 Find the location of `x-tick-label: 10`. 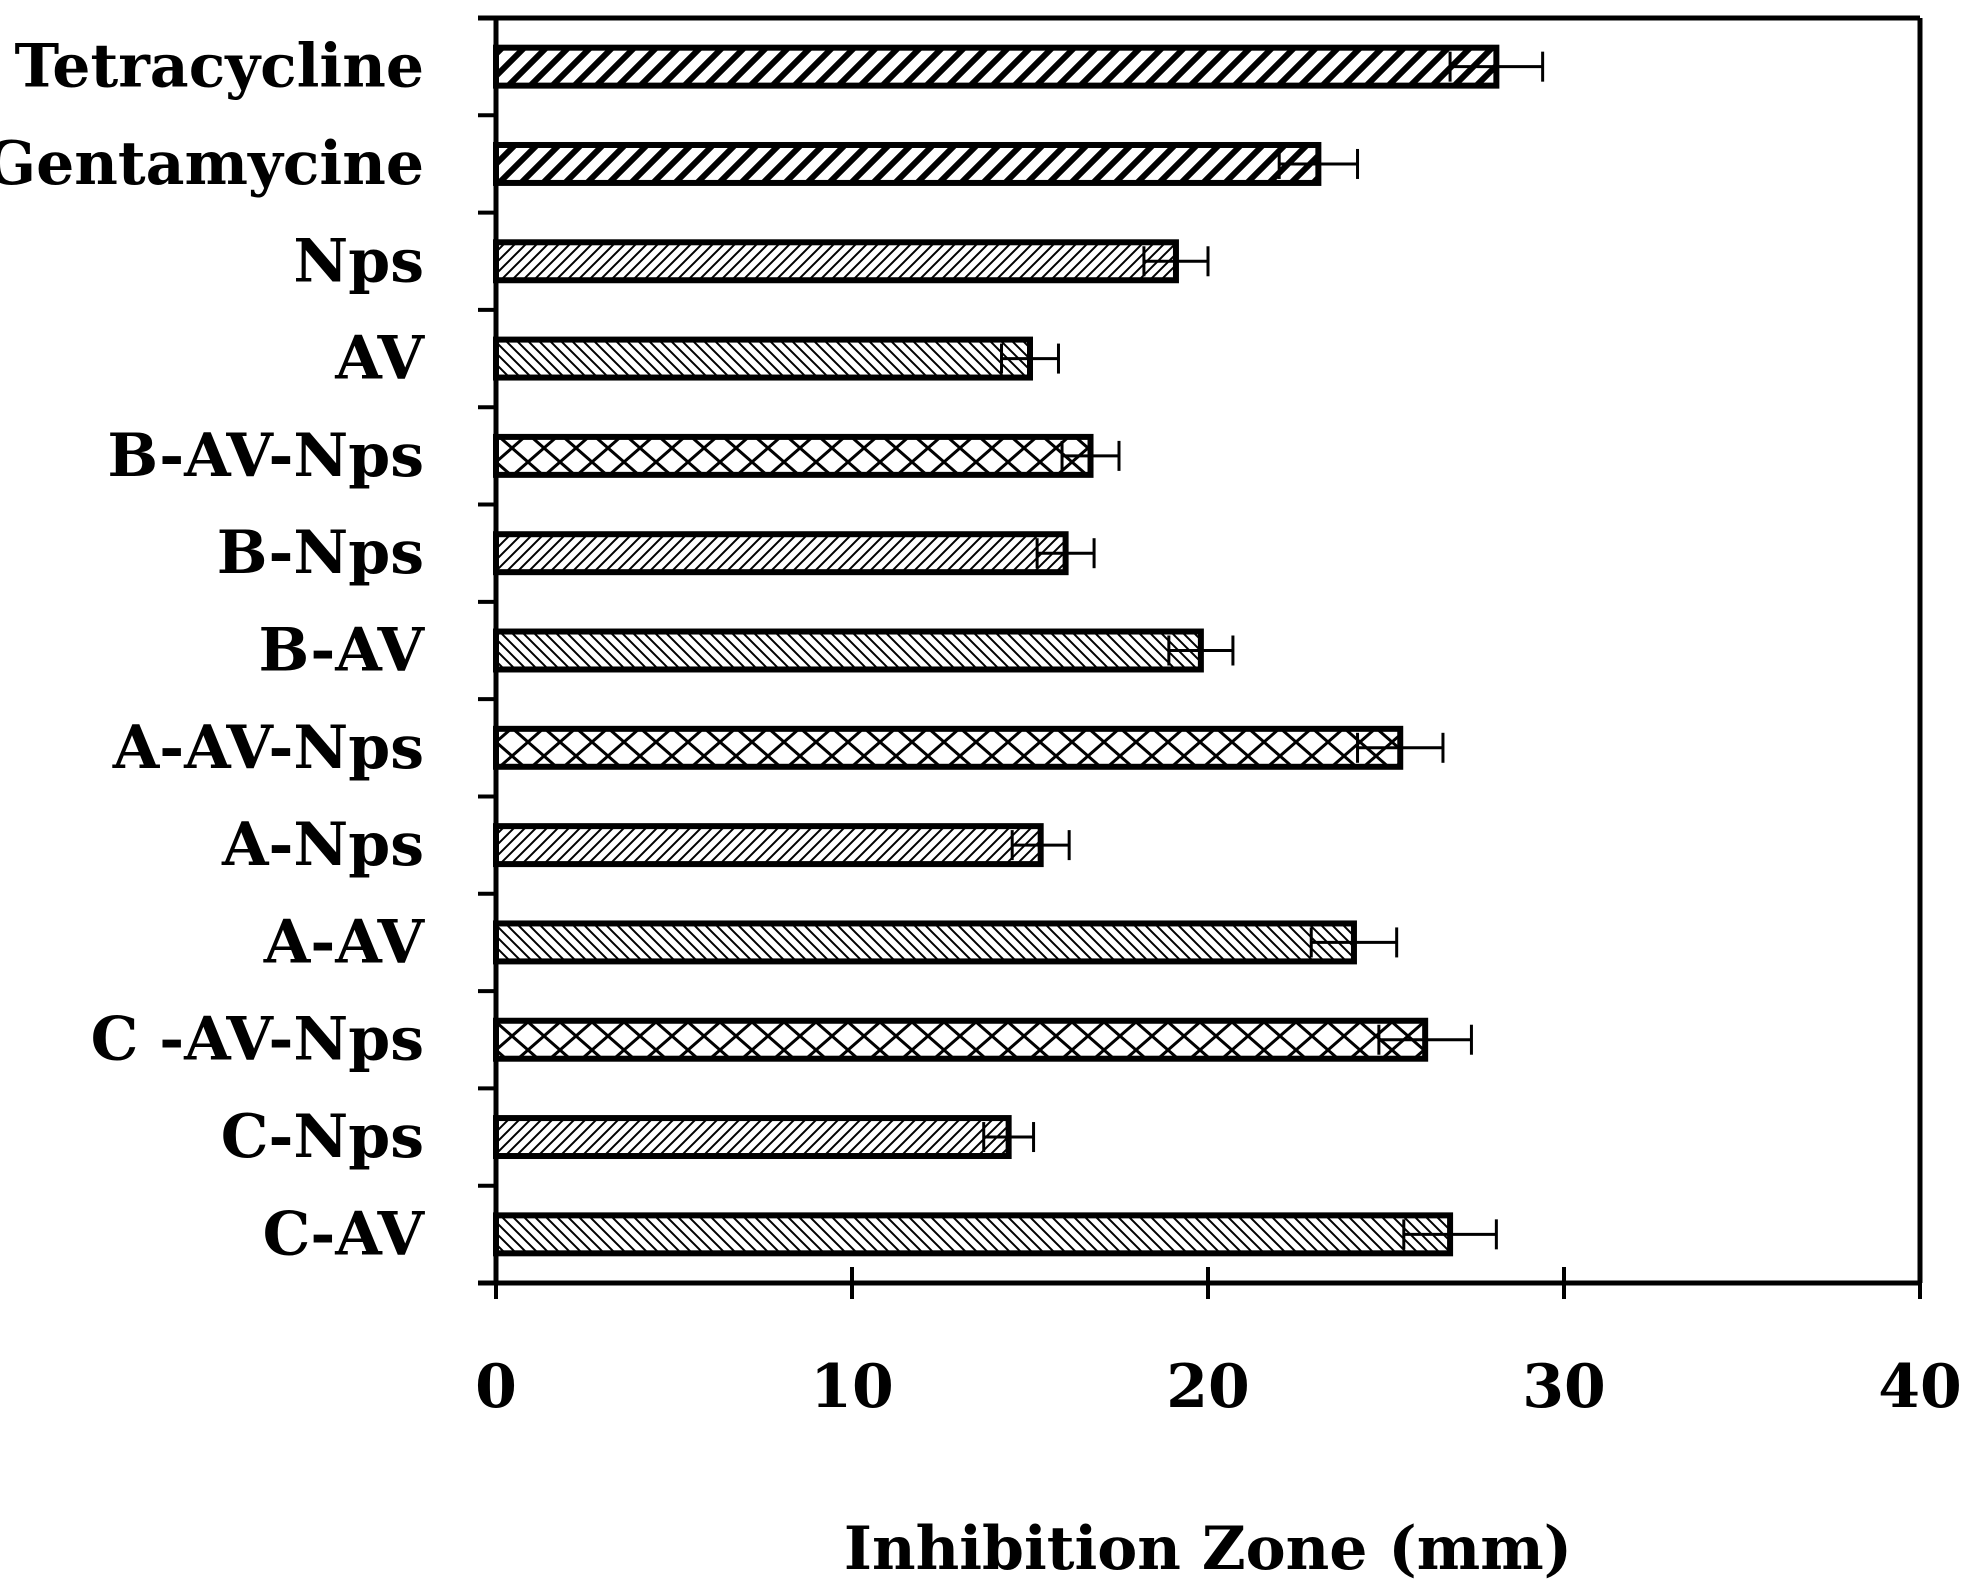

x-tick-label: 10 is located at coordinates (852, 1387).